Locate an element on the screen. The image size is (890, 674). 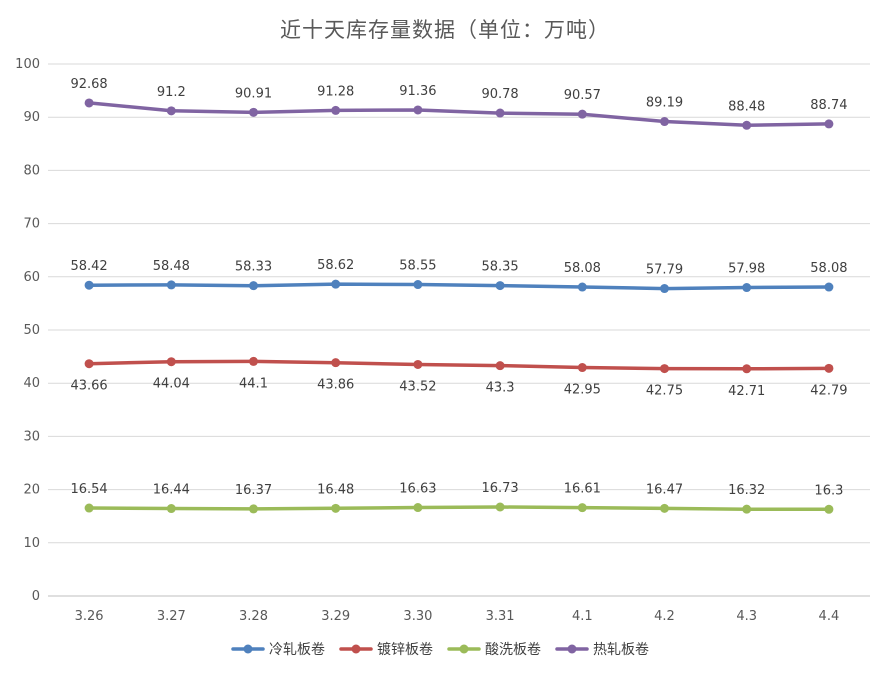
data-label-1-3-28: 58.33 is located at coordinates (253, 267).